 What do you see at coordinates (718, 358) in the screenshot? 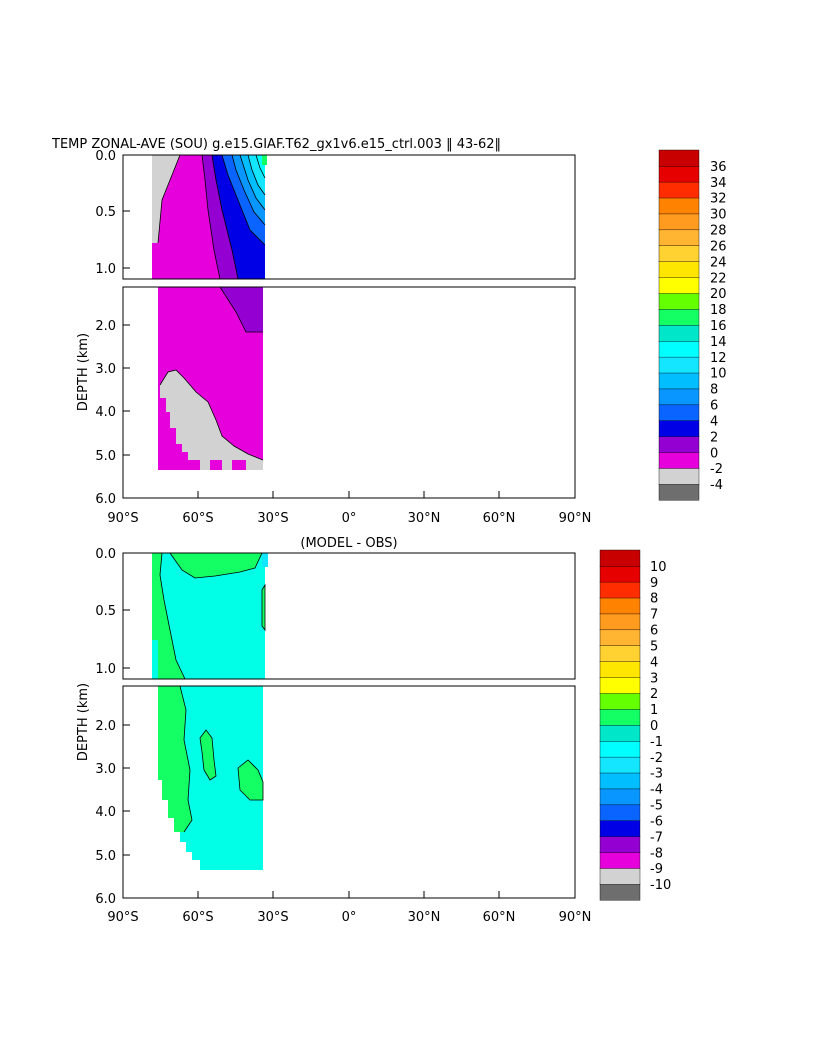
I see `colorbar-label: 12` at bounding box center [718, 358].